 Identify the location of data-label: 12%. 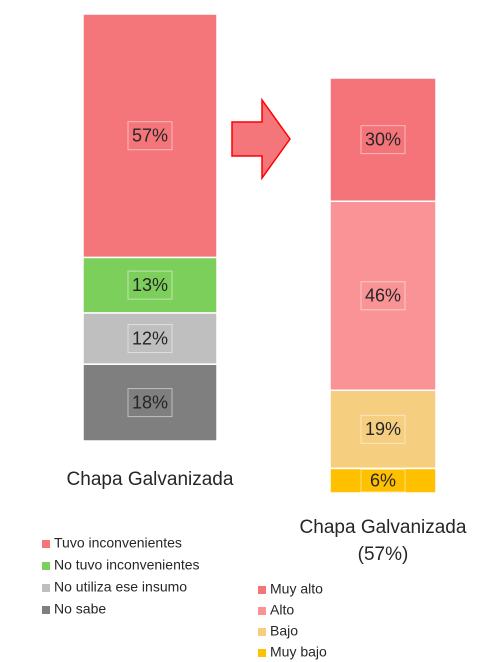
(150, 338).